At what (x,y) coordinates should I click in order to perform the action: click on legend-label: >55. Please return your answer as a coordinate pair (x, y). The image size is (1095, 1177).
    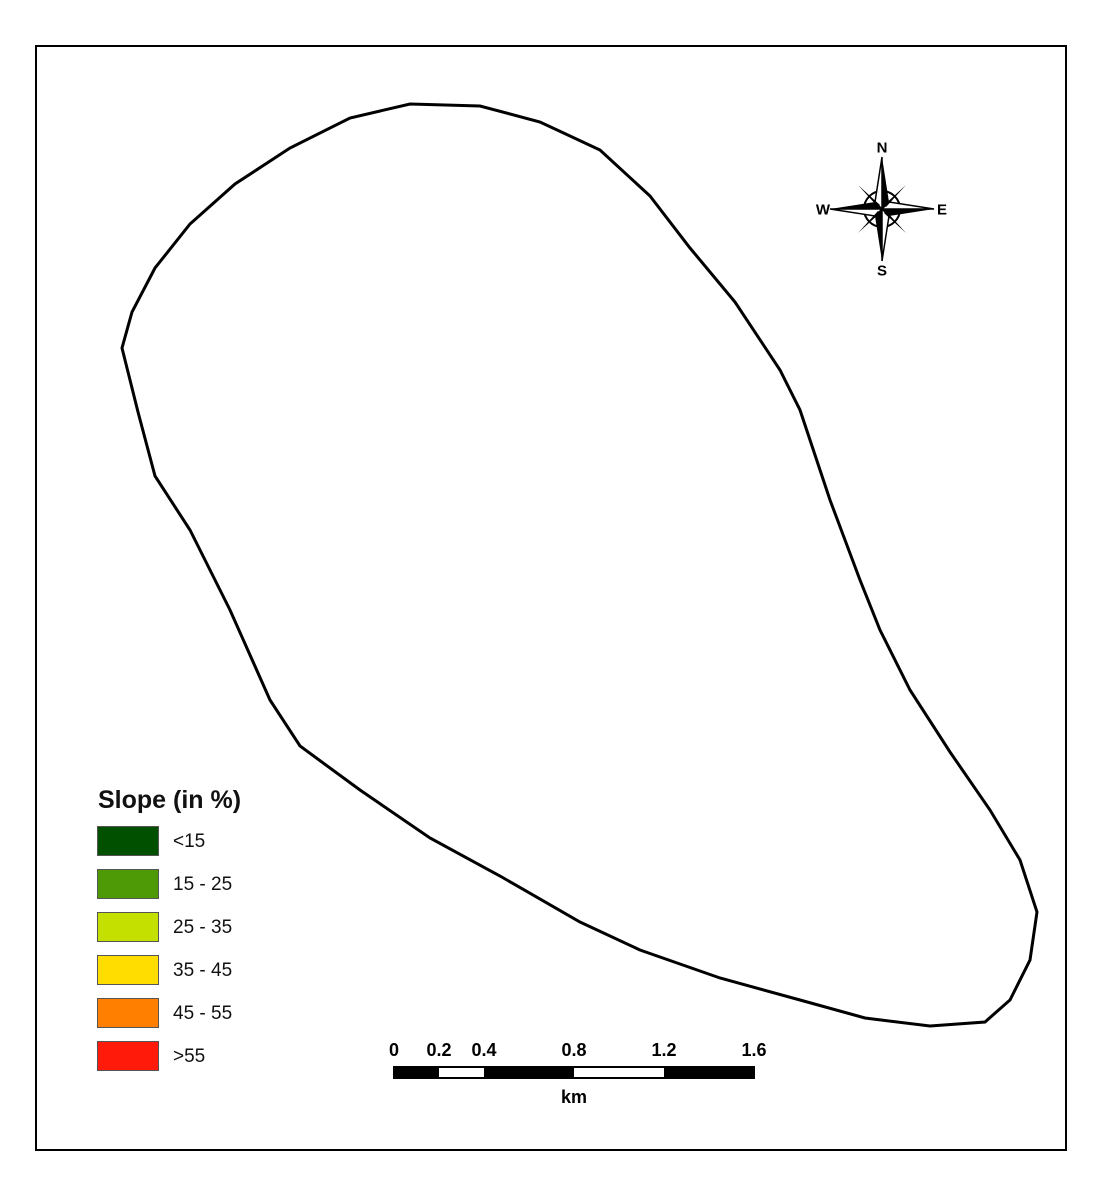
    Looking at the image, I should click on (189, 1056).